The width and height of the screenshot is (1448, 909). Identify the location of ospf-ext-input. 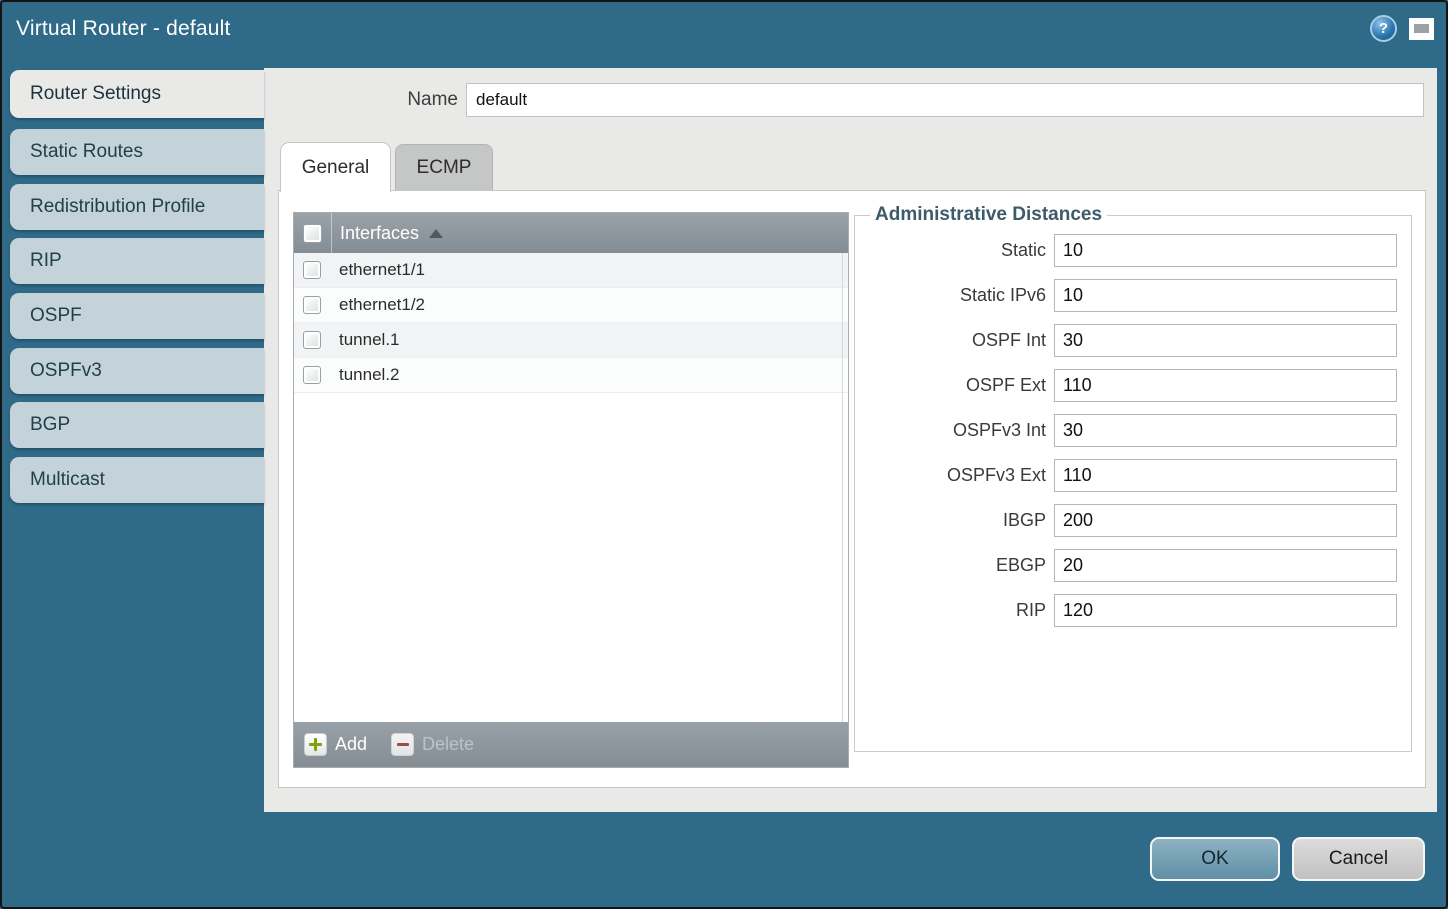
(1225, 385).